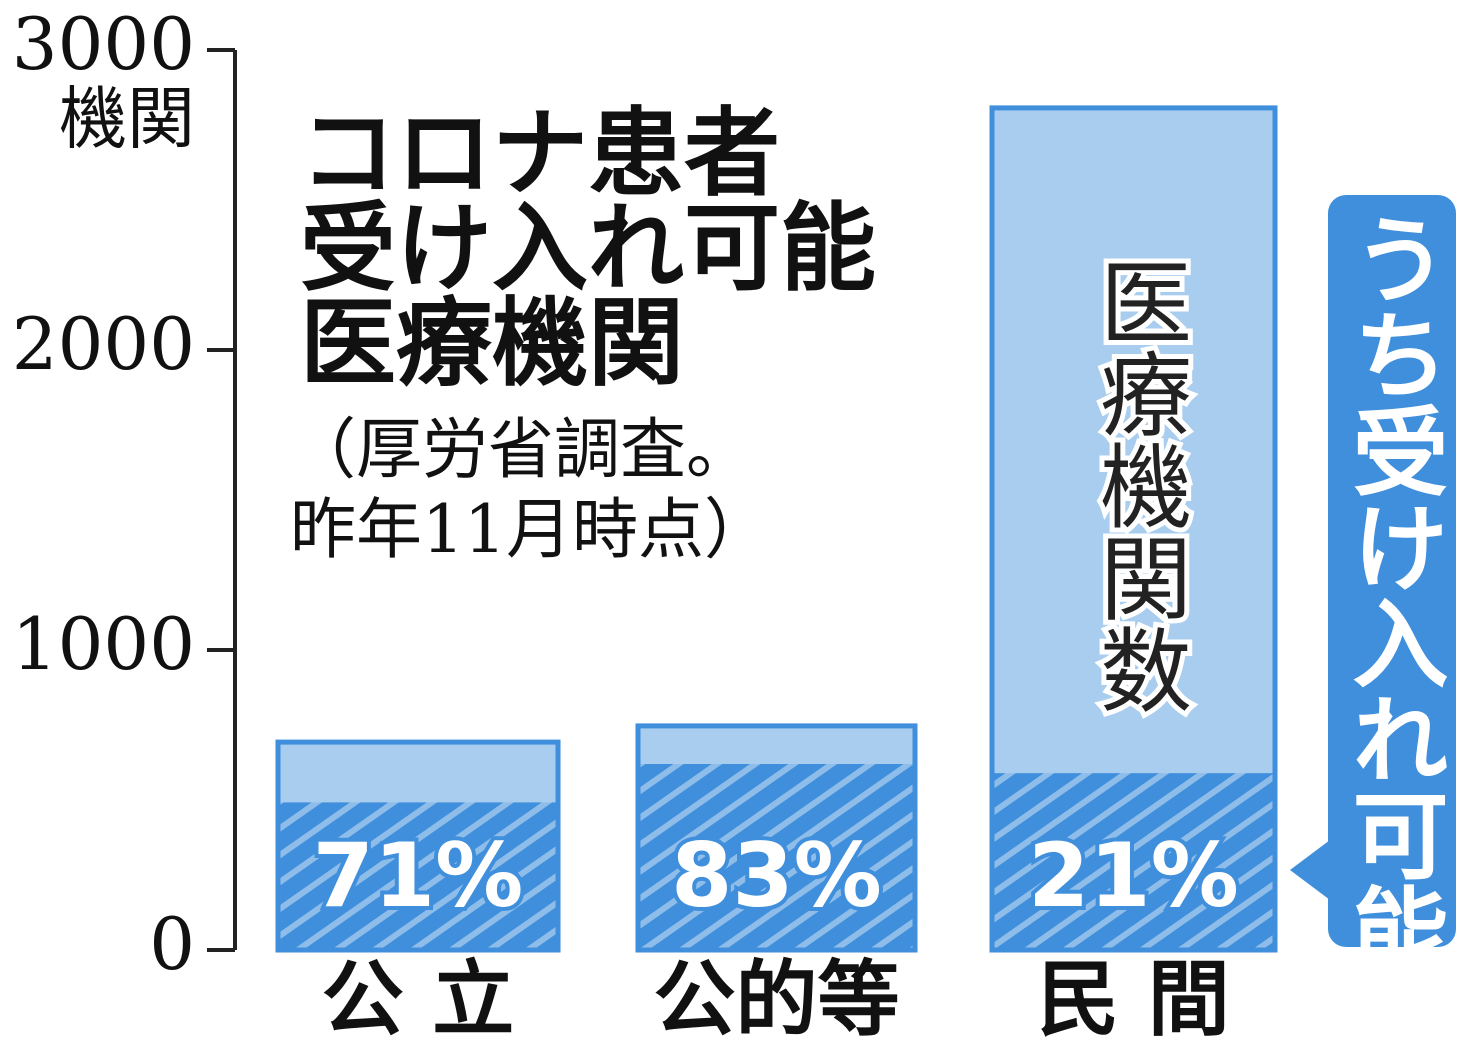 This screenshot has height=1046, width=1458. Describe the element at coordinates (418, 999) in the screenshot. I see `x-tick-label: 公 立` at that location.